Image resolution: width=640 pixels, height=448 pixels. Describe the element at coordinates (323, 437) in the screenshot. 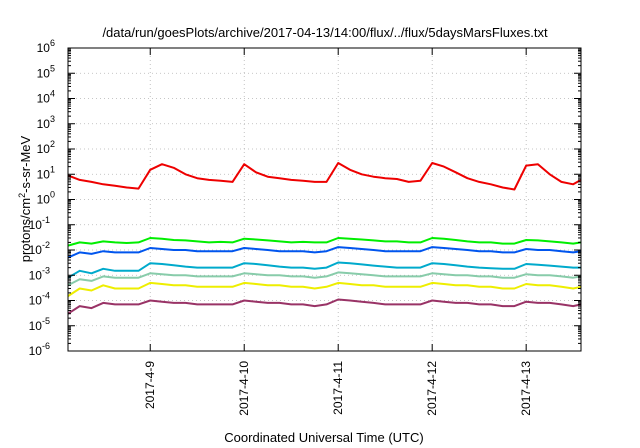

I see `x-axis-label: Coordinated Universal Time (UTC)` at that location.